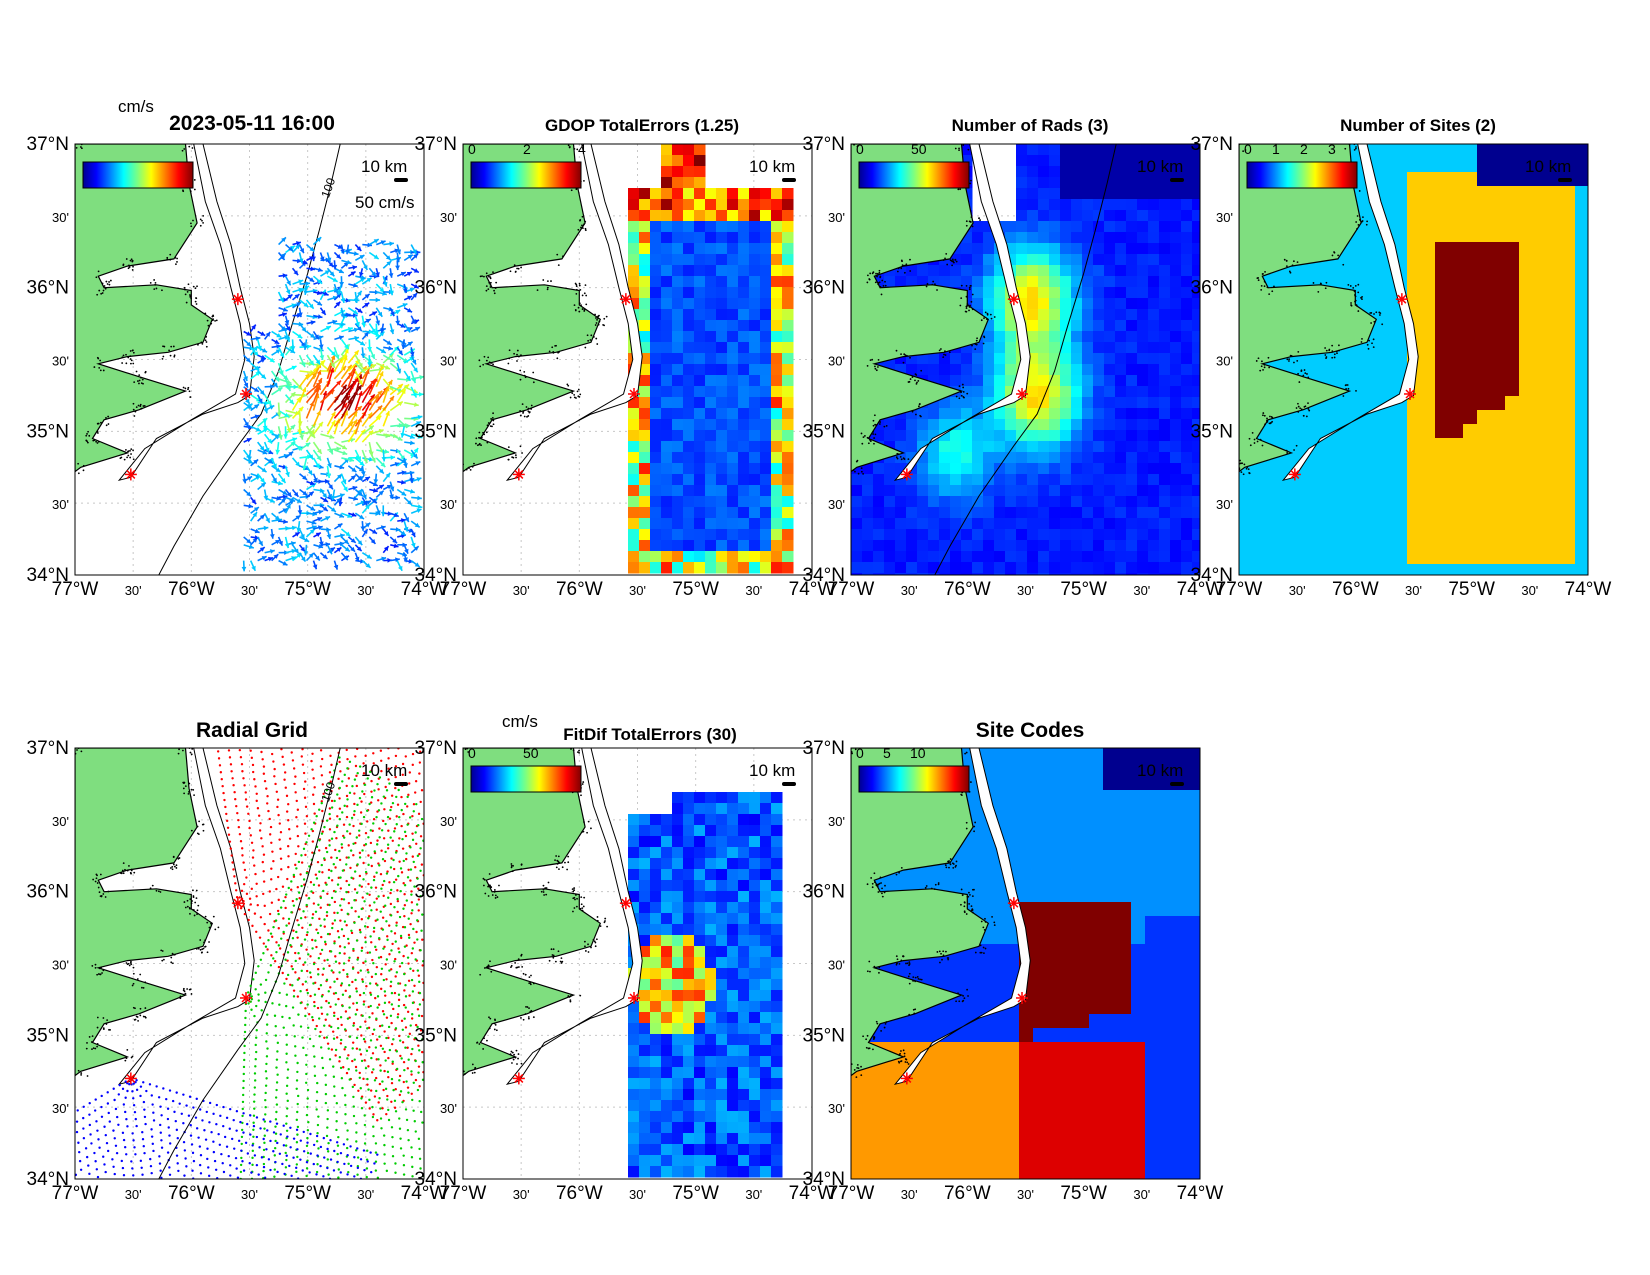 This screenshot has width=1650, height=1275. Describe the element at coordinates (1418, 125) in the screenshot. I see `panel-title-nsites: Number of Sites (2)` at that location.